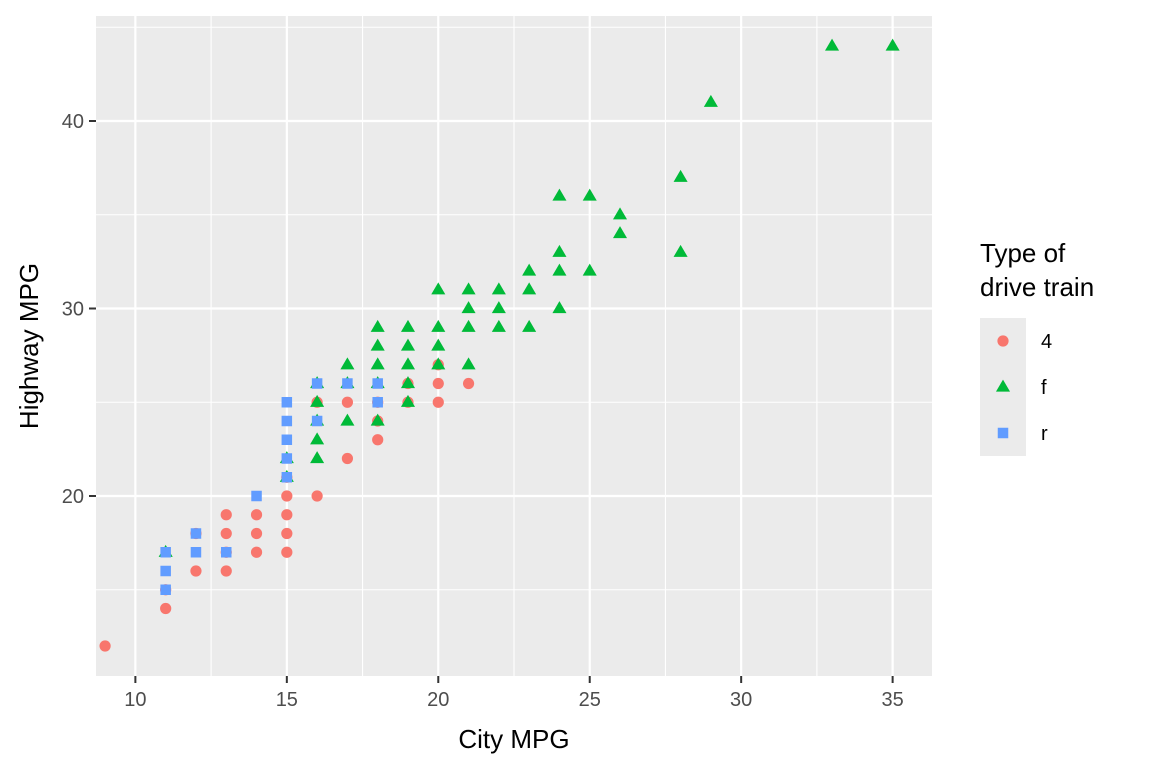  What do you see at coordinates (513, 739) in the screenshot?
I see `x-axis-title: City MPG` at bounding box center [513, 739].